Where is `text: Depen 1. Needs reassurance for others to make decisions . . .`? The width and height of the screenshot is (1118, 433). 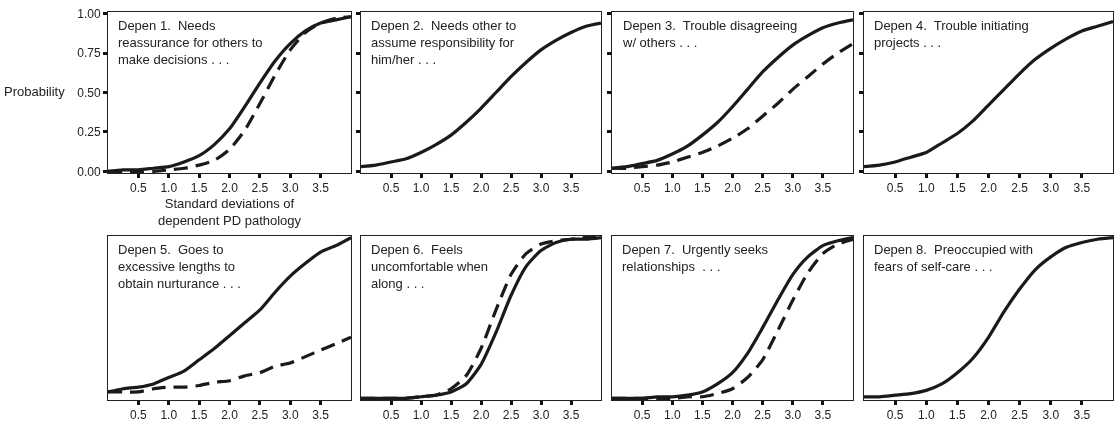
text: Depen 1. Needs reassurance for others to make decisions . . . is located at coordinates (190, 42).